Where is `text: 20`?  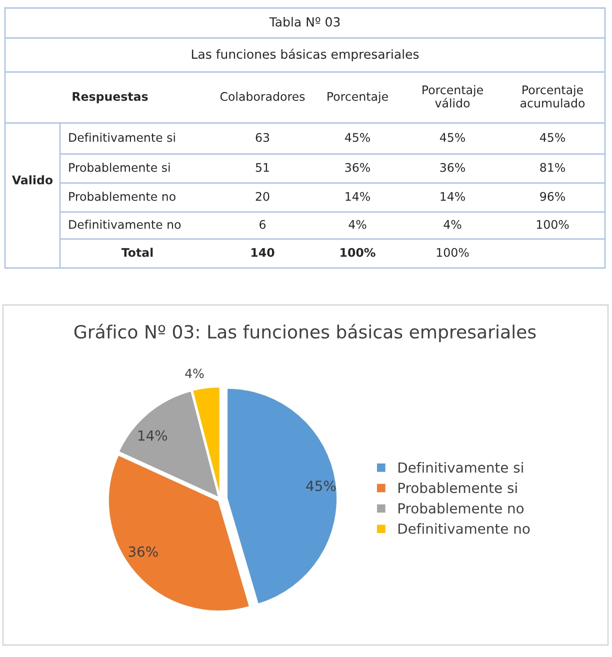
text: 20 is located at coordinates (263, 196).